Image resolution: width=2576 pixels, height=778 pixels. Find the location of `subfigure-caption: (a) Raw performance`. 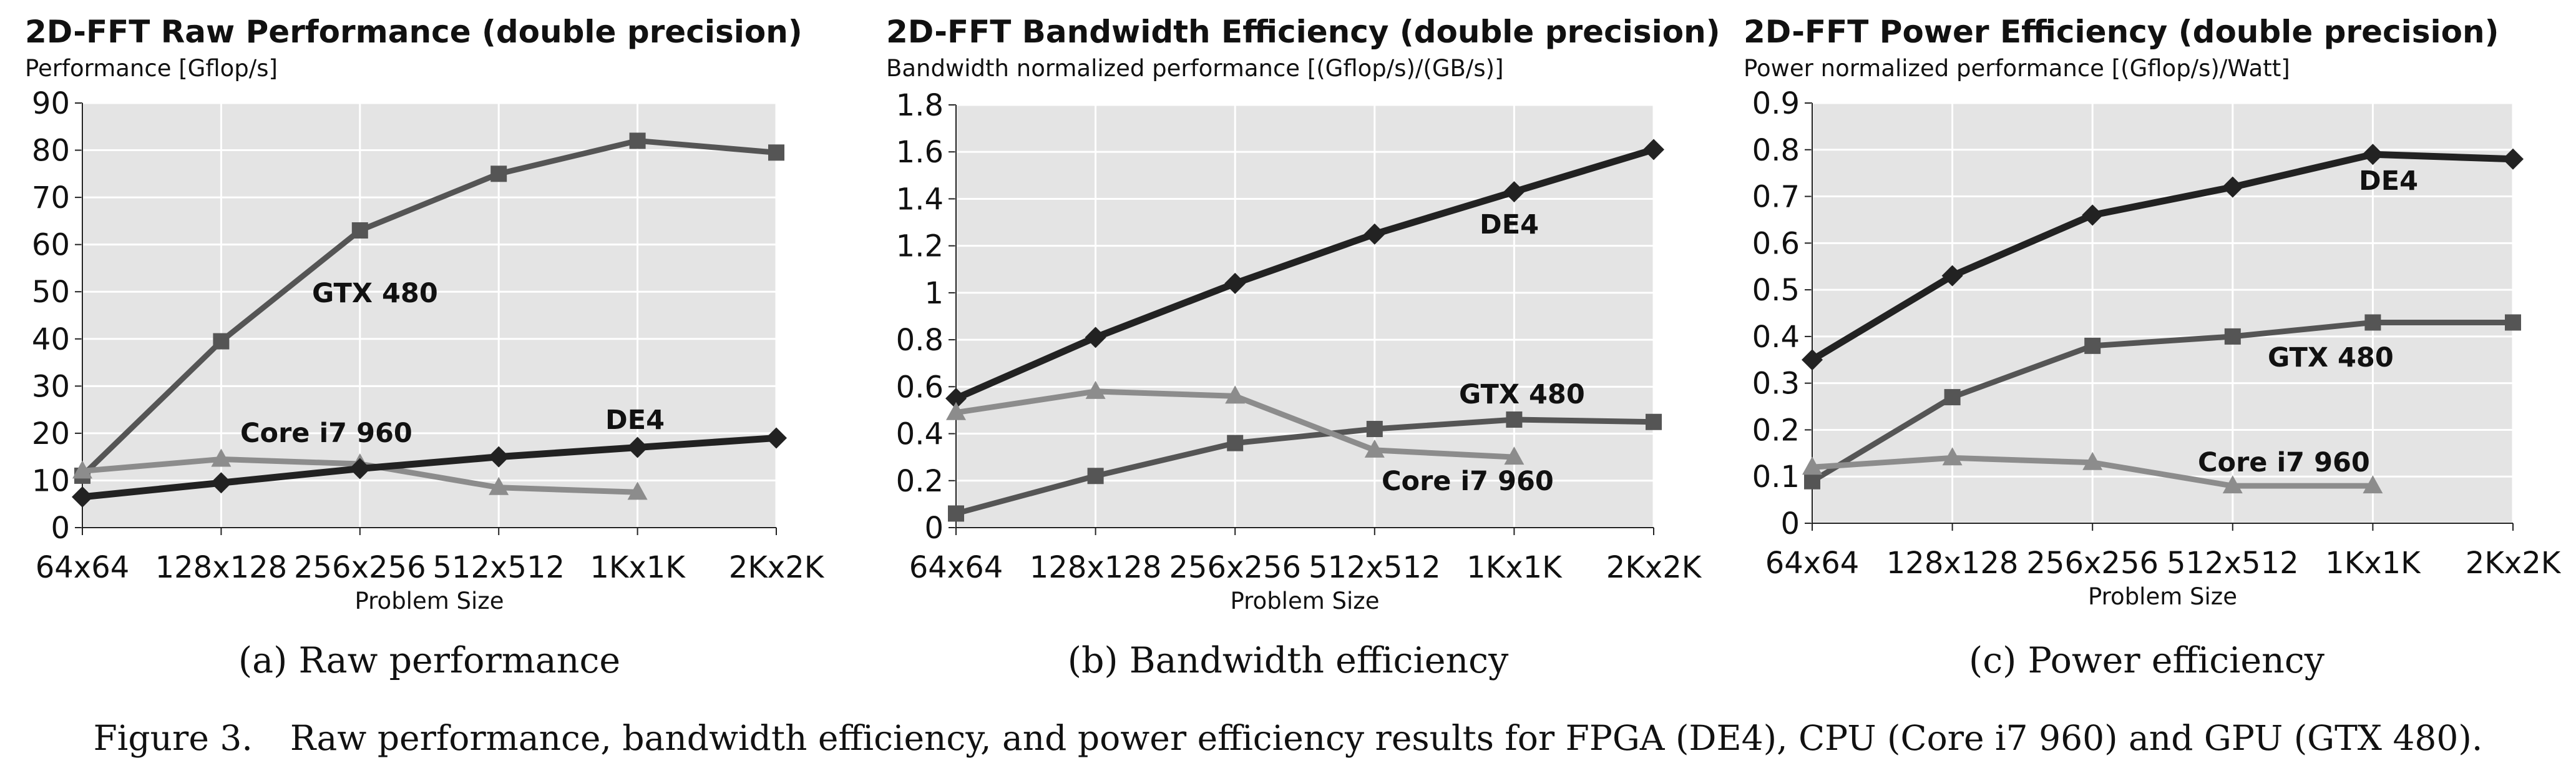

subfigure-caption: (a) Raw performance is located at coordinates (429, 660).